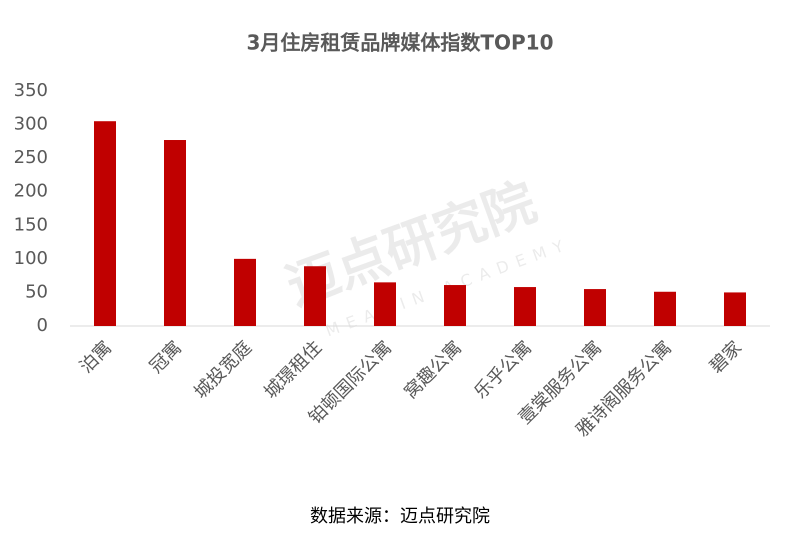 Image resolution: width=800 pixels, height=545 pixels. Describe the element at coordinates (433, 370) in the screenshot. I see `x-tick-label: 窝趣公寓` at that location.